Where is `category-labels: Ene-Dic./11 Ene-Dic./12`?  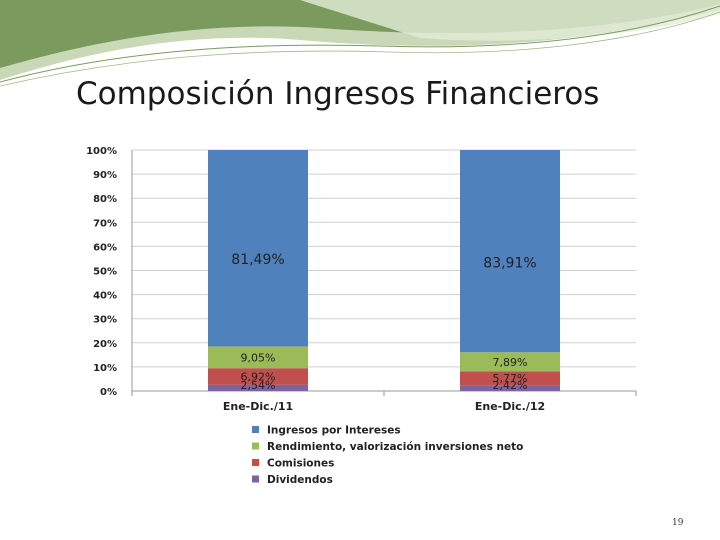
category-labels: Ene-Dic./11 Ene-Dic./12 is located at coordinates (384, 406).